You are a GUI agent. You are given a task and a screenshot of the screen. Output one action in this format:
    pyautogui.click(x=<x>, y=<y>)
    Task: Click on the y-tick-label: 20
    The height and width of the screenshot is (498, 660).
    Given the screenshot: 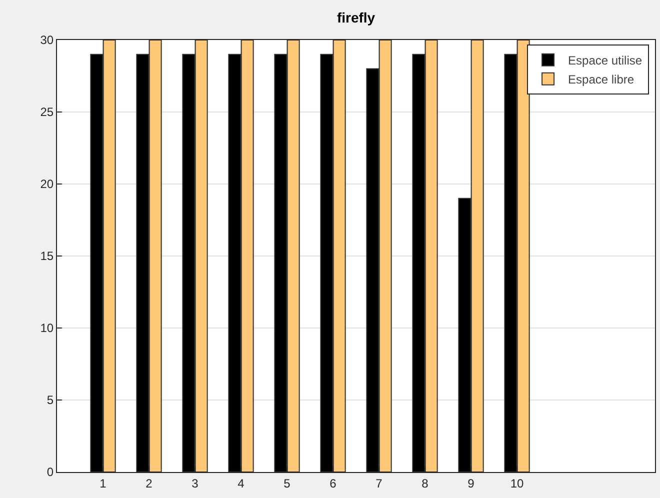 What is the action you would take?
    pyautogui.click(x=47, y=184)
    